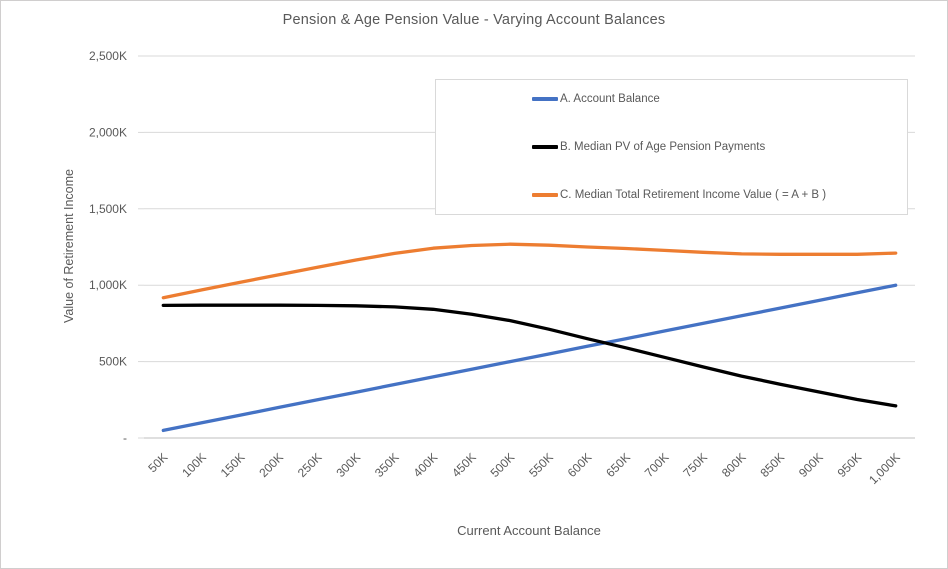 The width and height of the screenshot is (948, 569). I want to click on x-tick-label: 150K, so click(233, 465).